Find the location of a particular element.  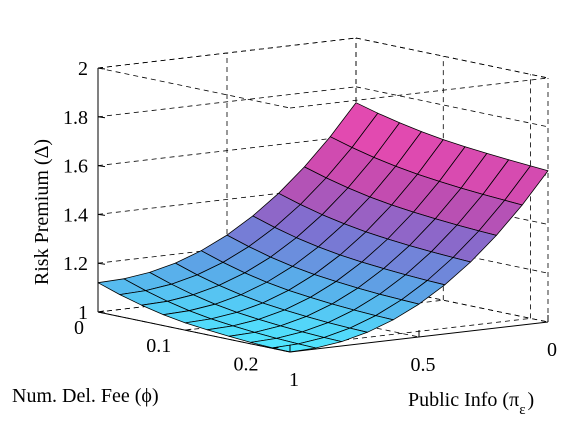

z-tick-label-3: 1.6 is located at coordinates (75, 167).